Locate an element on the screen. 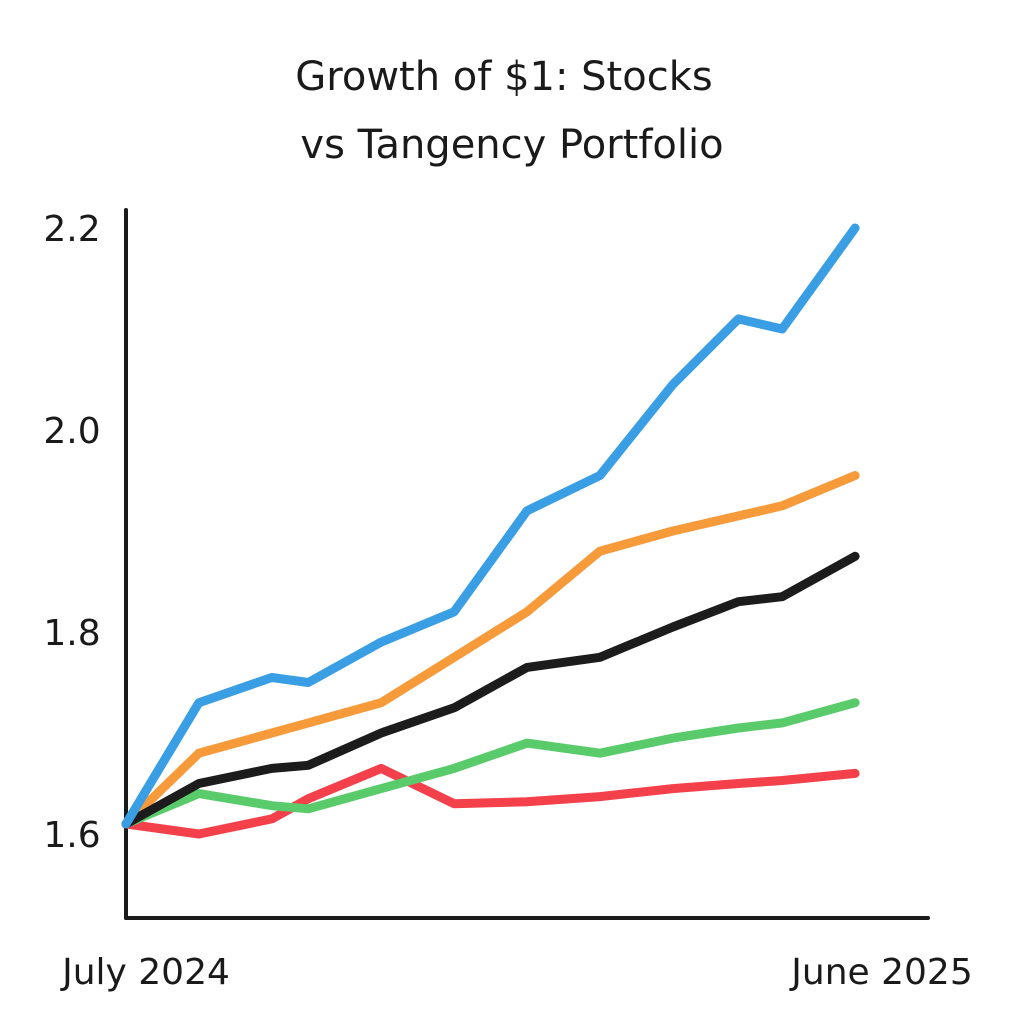 The image size is (1024, 1024). chart-title-line-1: Growth of $1: Stocks is located at coordinates (503, 77).